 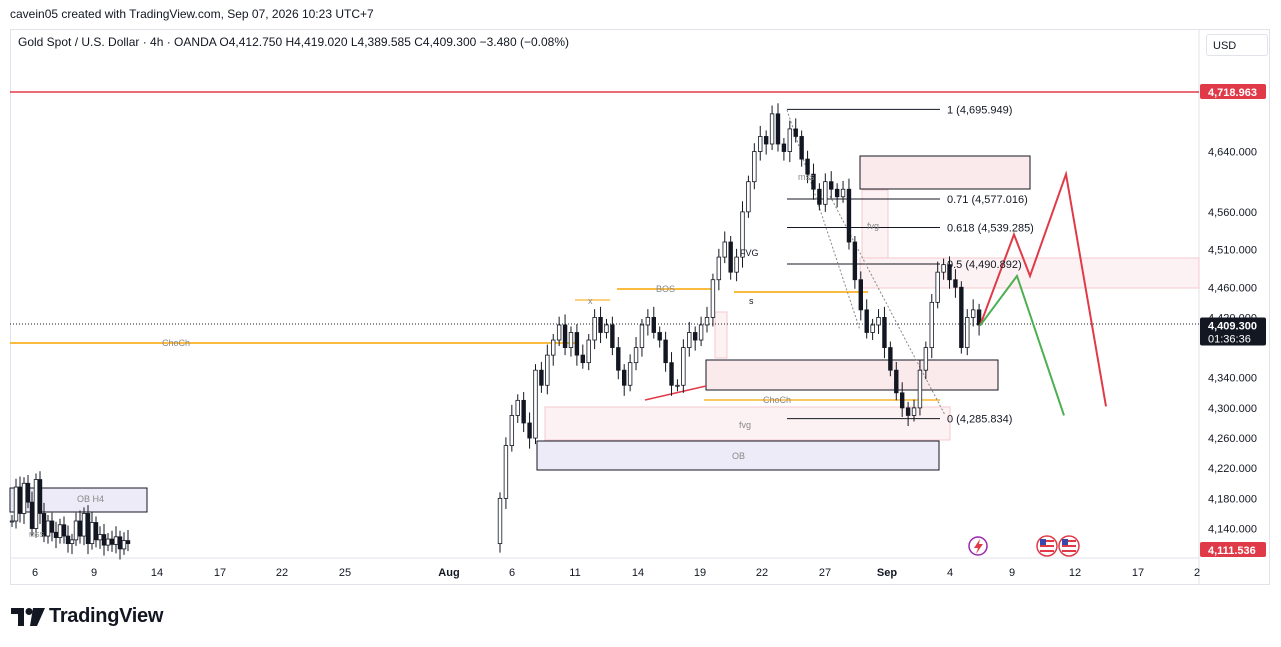 I want to click on countdown-label: 01:36:36, so click(x=1229, y=339).